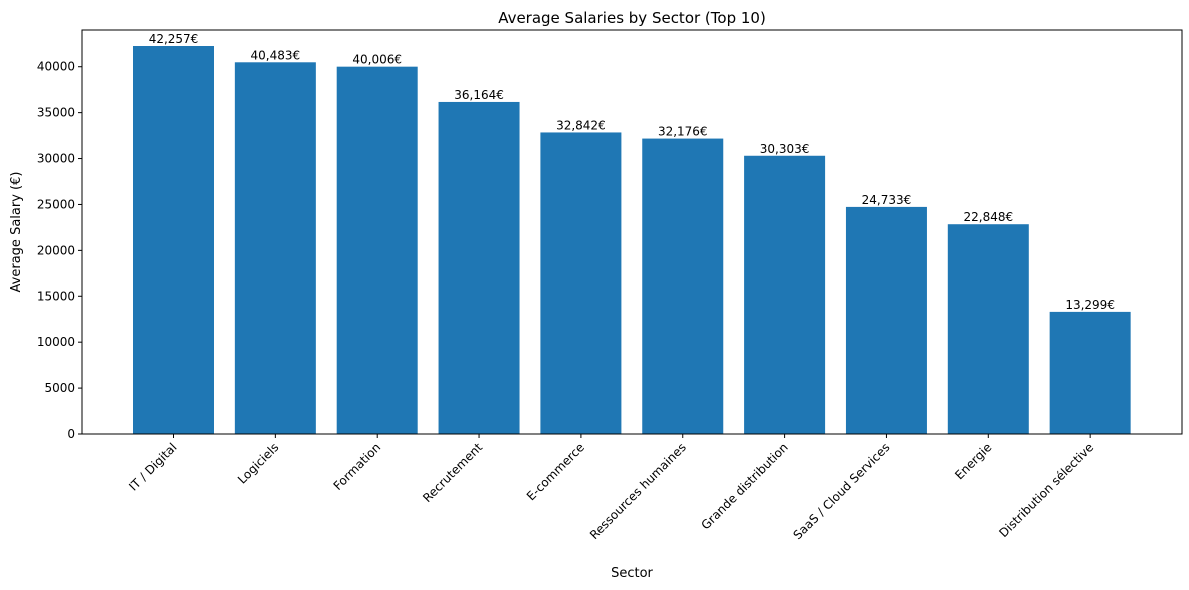 The width and height of the screenshot is (1189, 590). Describe the element at coordinates (152, 466) in the screenshot. I see `x-tick-label: IT / Digital` at that location.